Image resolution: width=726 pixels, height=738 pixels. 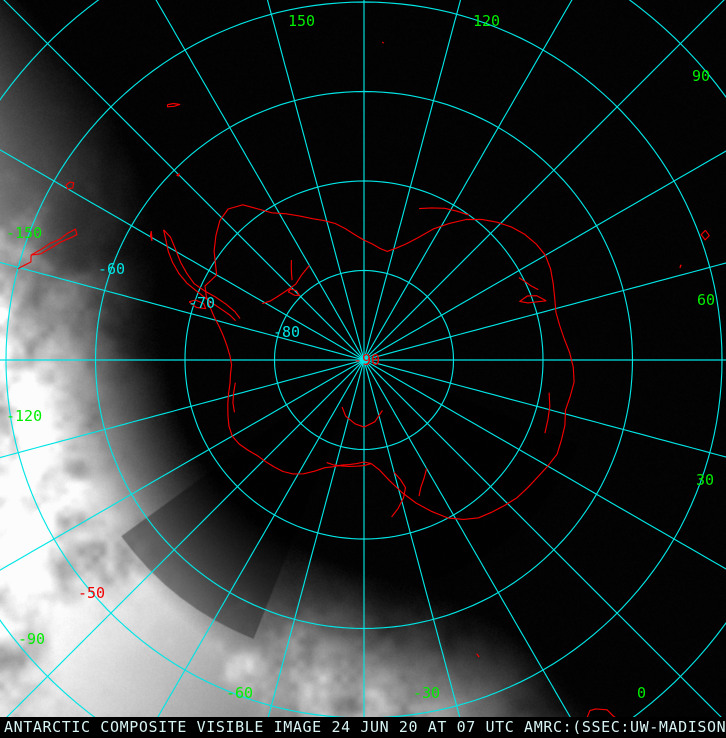 What do you see at coordinates (112, 269) in the screenshot?
I see `latitude-label: -60` at bounding box center [112, 269].